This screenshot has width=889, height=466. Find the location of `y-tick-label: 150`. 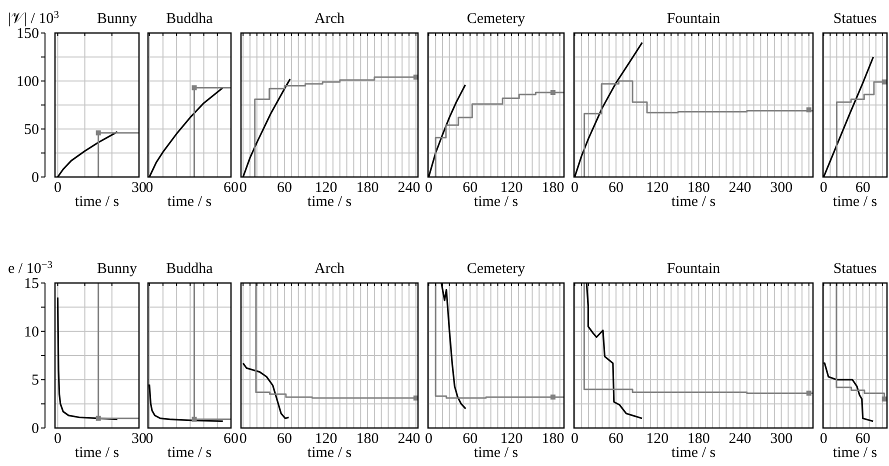

y-tick-label: 150 is located at coordinates (27, 34).